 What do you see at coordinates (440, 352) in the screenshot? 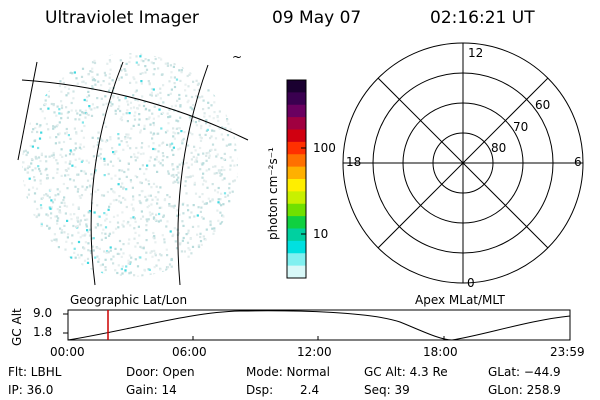
I see `altitude-xtick-3: 18:00` at bounding box center [440, 352].